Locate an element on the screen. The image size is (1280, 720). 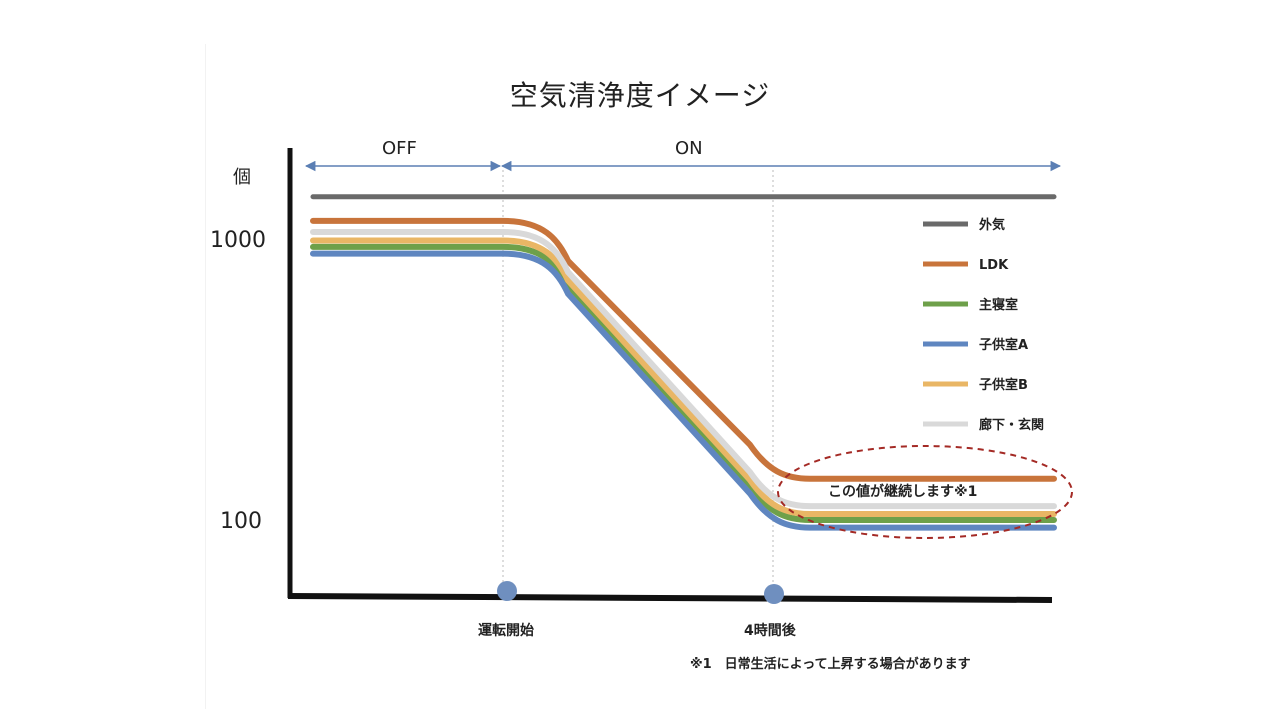
continued-value-highlight is located at coordinates (925, 492).